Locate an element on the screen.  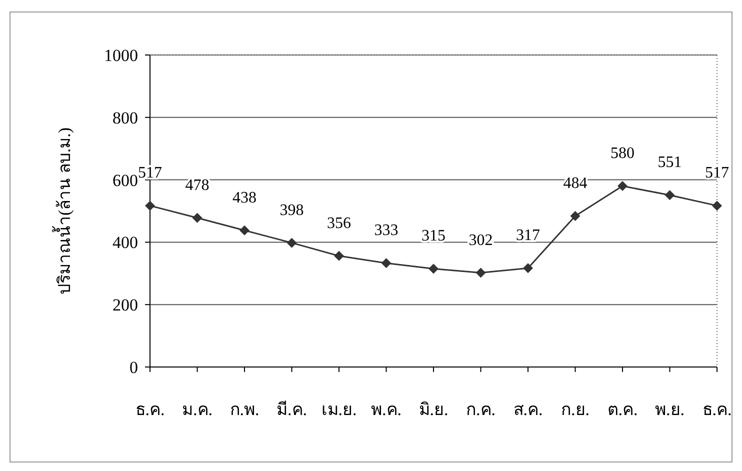
x-tick-label: ก.ย. is located at coordinates (575, 409).